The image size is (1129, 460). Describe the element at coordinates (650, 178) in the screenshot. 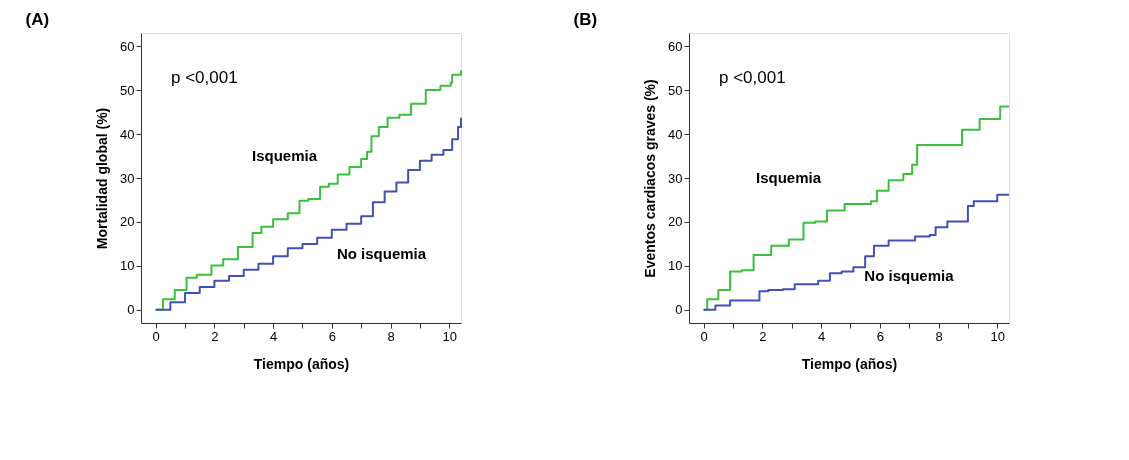

I see `y-axis-title: Eventos cardiacos graves (%)` at that location.